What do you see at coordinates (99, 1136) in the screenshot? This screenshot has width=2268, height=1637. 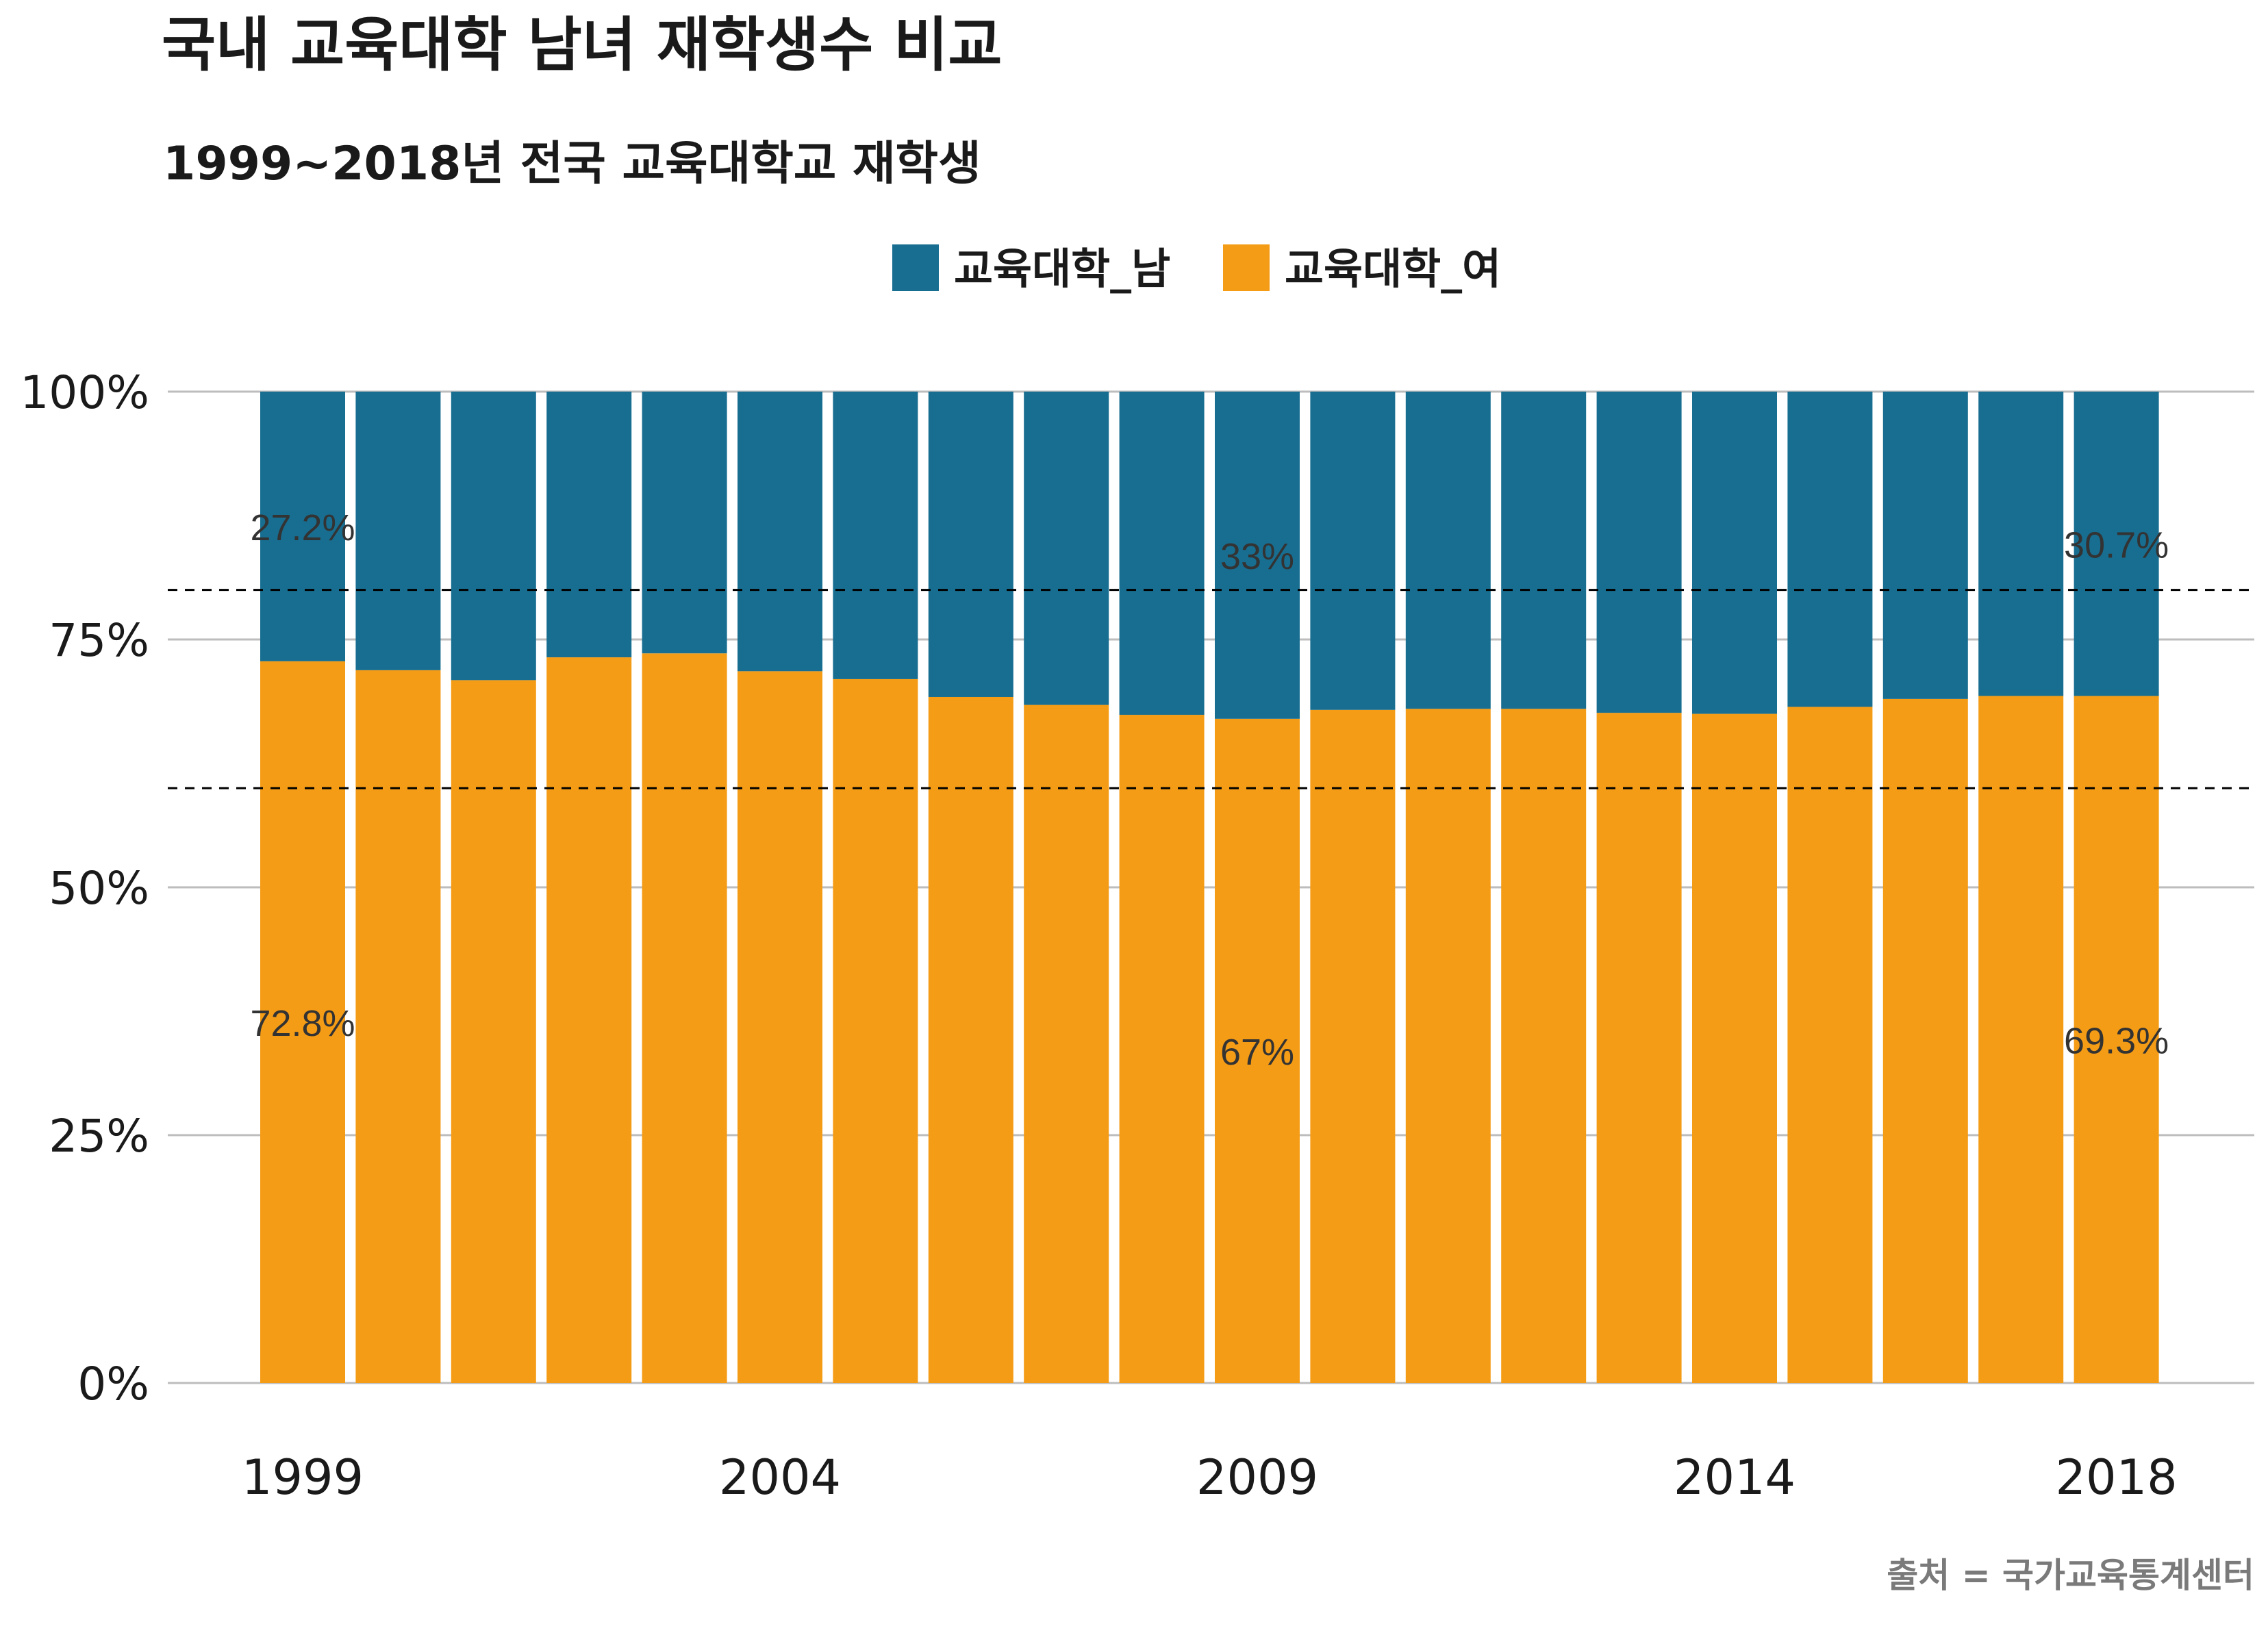 I see `y-tick-label: 25%` at bounding box center [99, 1136].